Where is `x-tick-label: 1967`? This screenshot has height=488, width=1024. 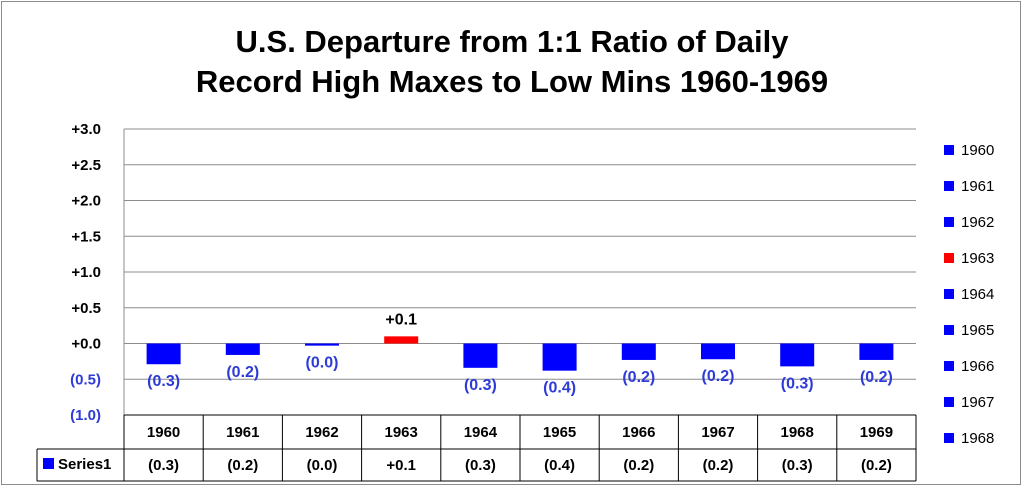
x-tick-label: 1967 is located at coordinates (717, 432).